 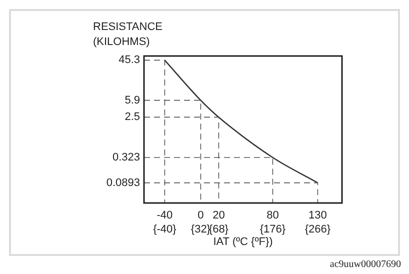 I want to click on y-axis-title: RESISTANCE (KILOHMS), so click(x=127, y=34).